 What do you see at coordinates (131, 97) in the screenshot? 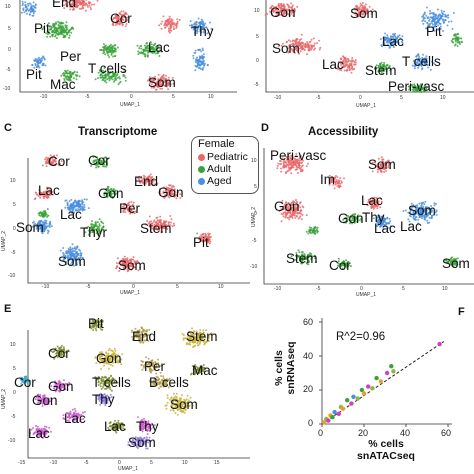
I see `x-tick: 0` at bounding box center [131, 97].